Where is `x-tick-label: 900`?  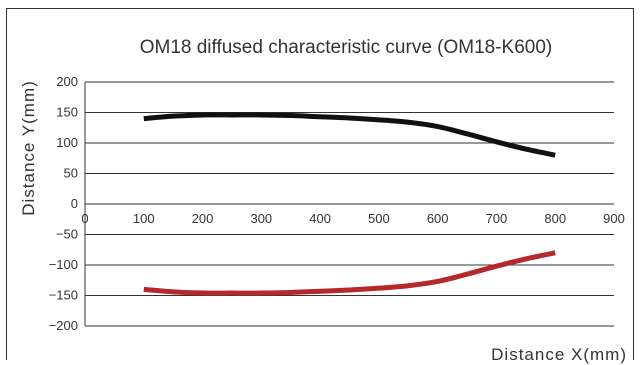 x-tick-label: 900 is located at coordinates (614, 218).